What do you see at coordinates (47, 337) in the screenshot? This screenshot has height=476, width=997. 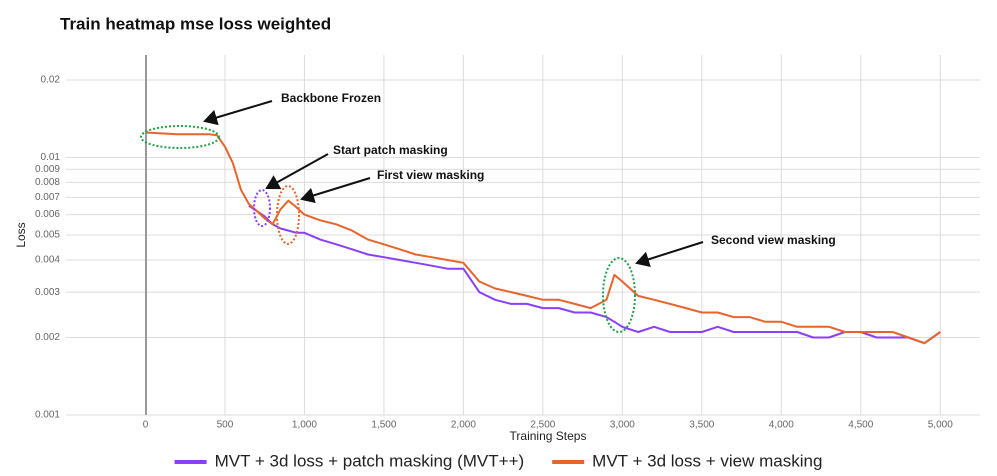 I see `y-tick-label: 0.002` at bounding box center [47, 337].